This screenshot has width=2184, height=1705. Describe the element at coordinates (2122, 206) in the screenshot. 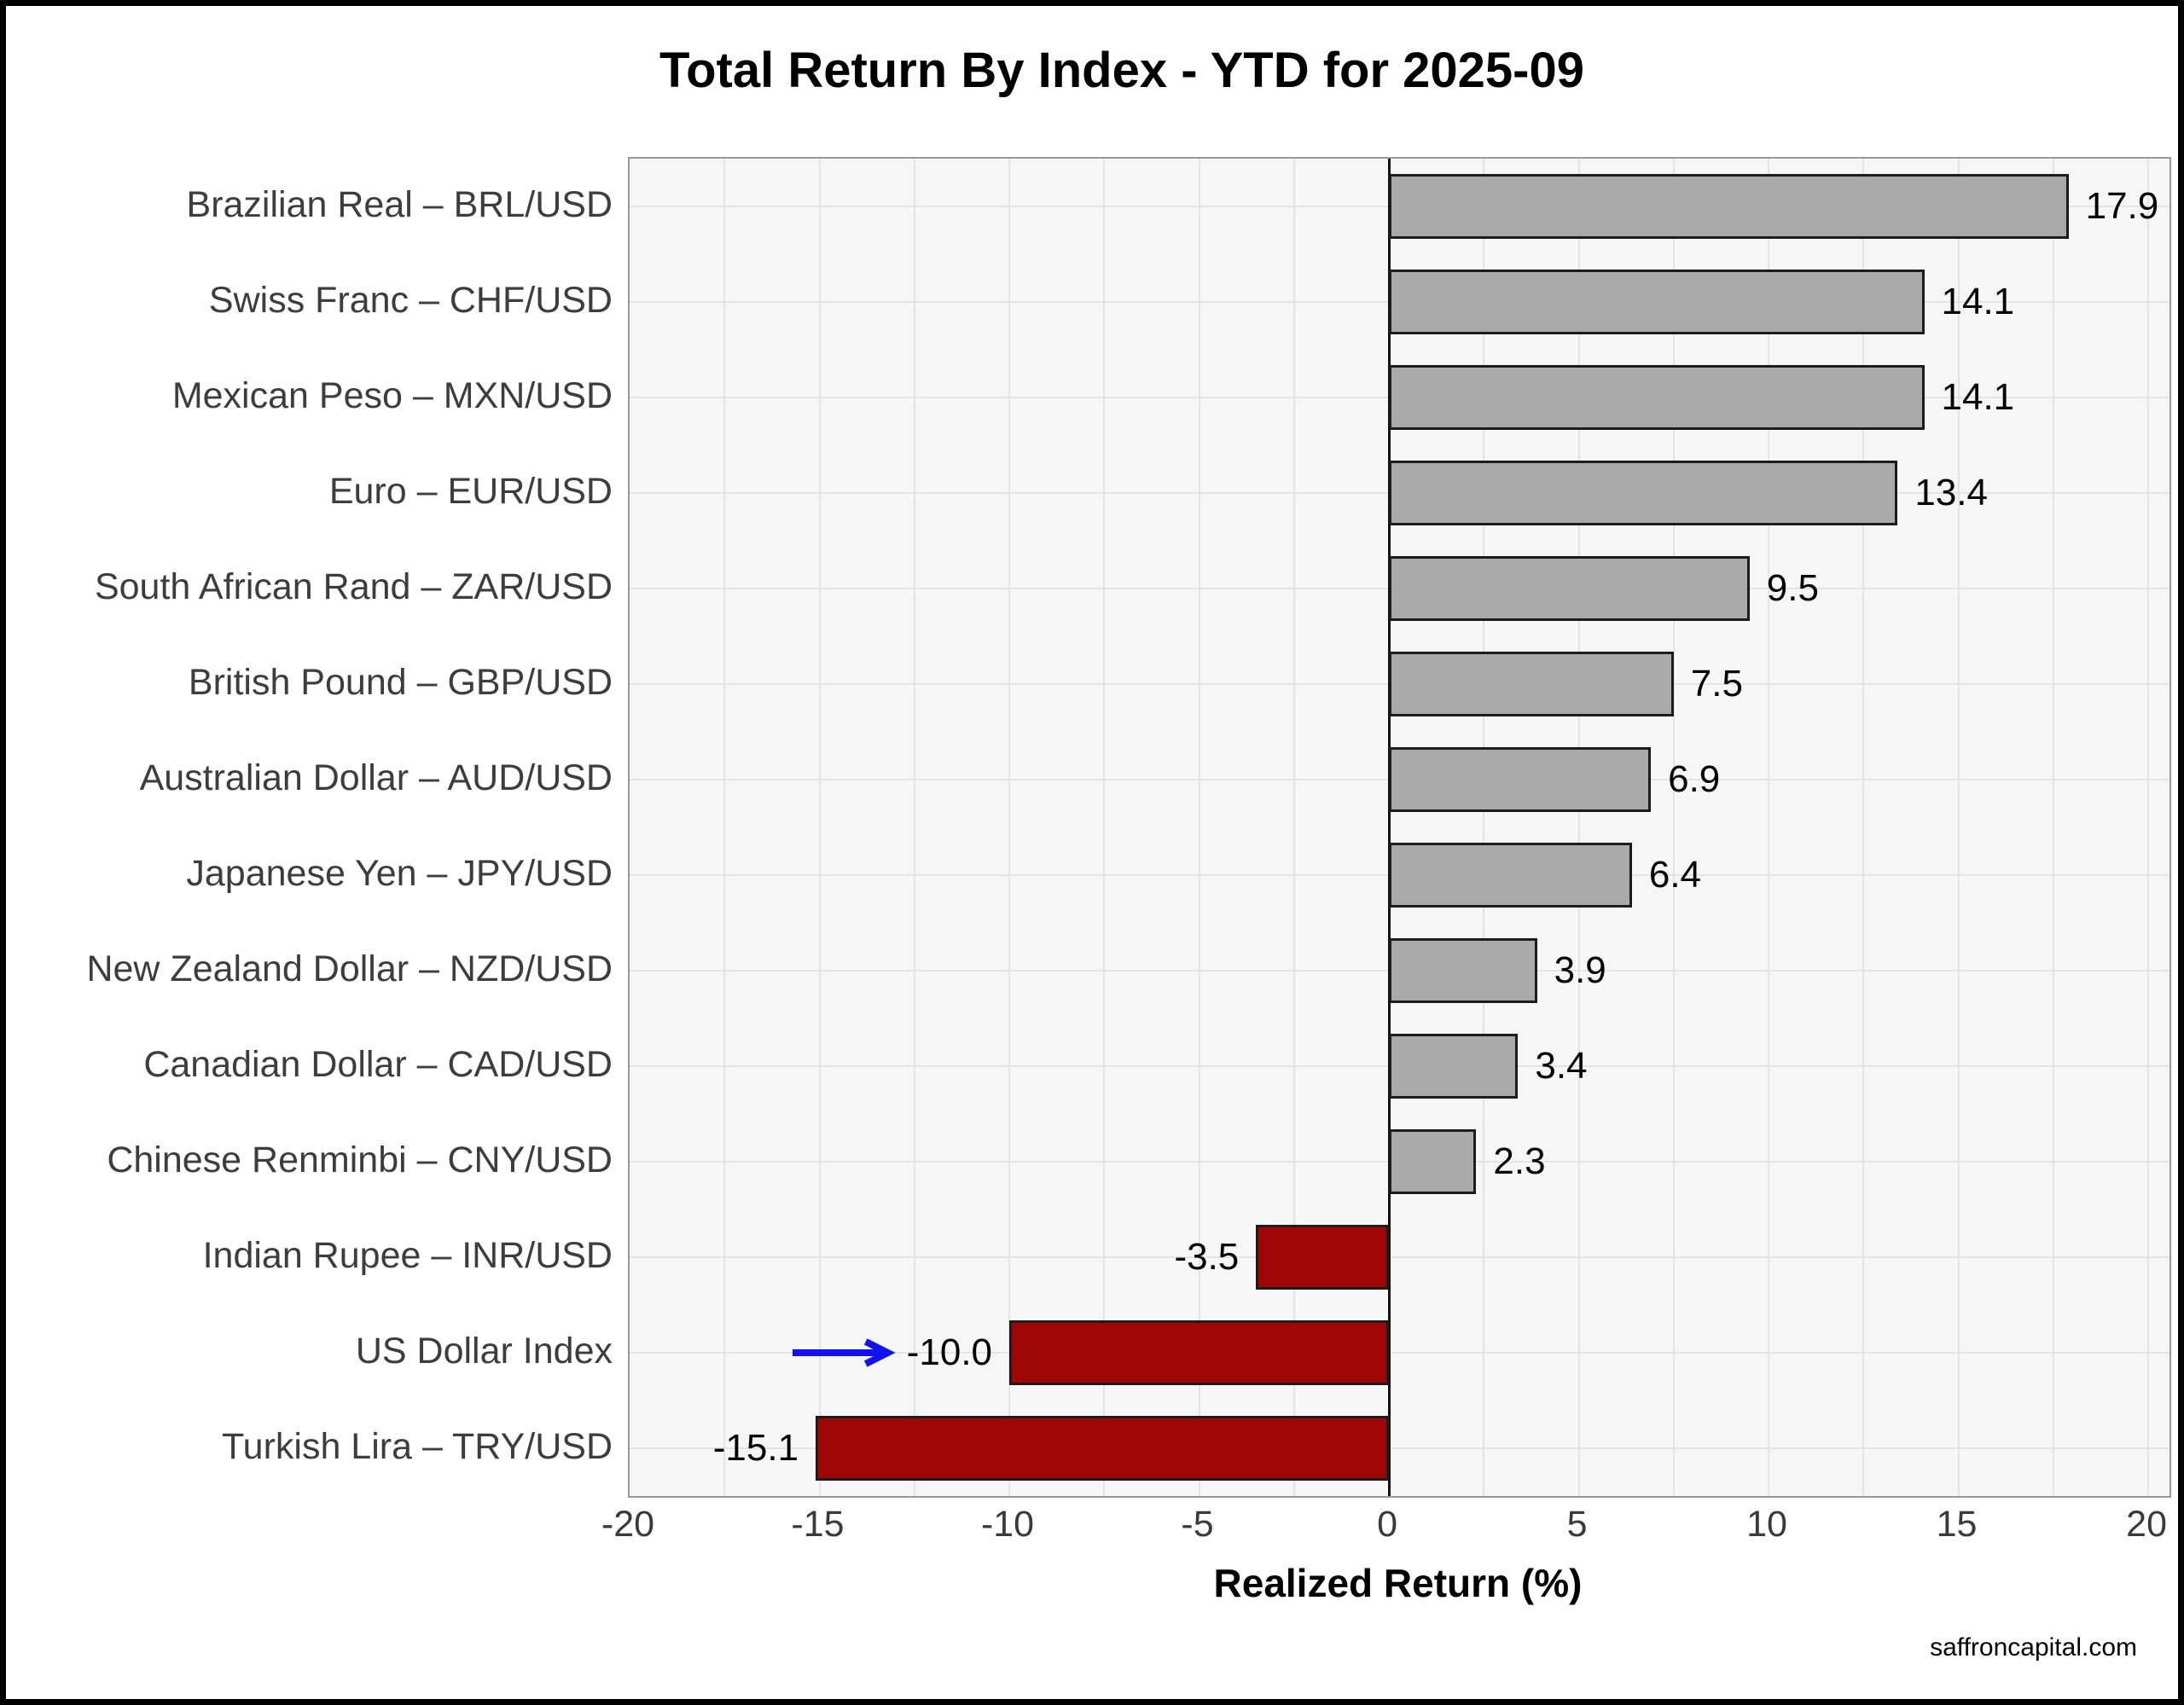

I see `bar-value-label: 17.9` at that location.